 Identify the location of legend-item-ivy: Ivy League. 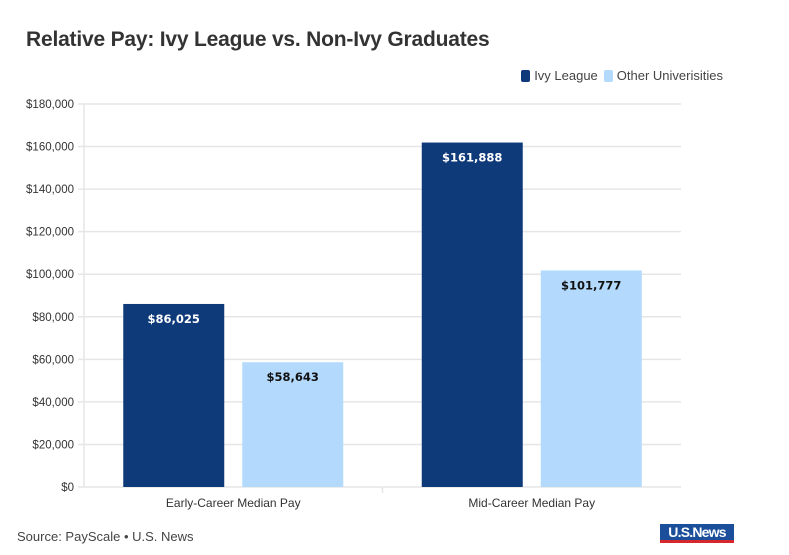
(559, 75).